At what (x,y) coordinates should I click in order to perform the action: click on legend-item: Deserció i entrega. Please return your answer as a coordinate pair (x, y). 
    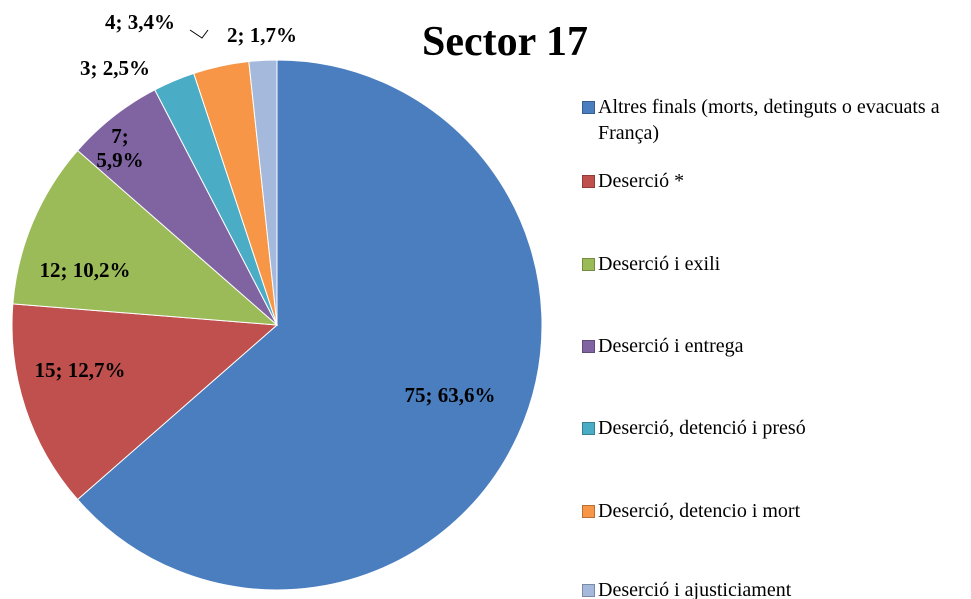
    Looking at the image, I should click on (774, 346).